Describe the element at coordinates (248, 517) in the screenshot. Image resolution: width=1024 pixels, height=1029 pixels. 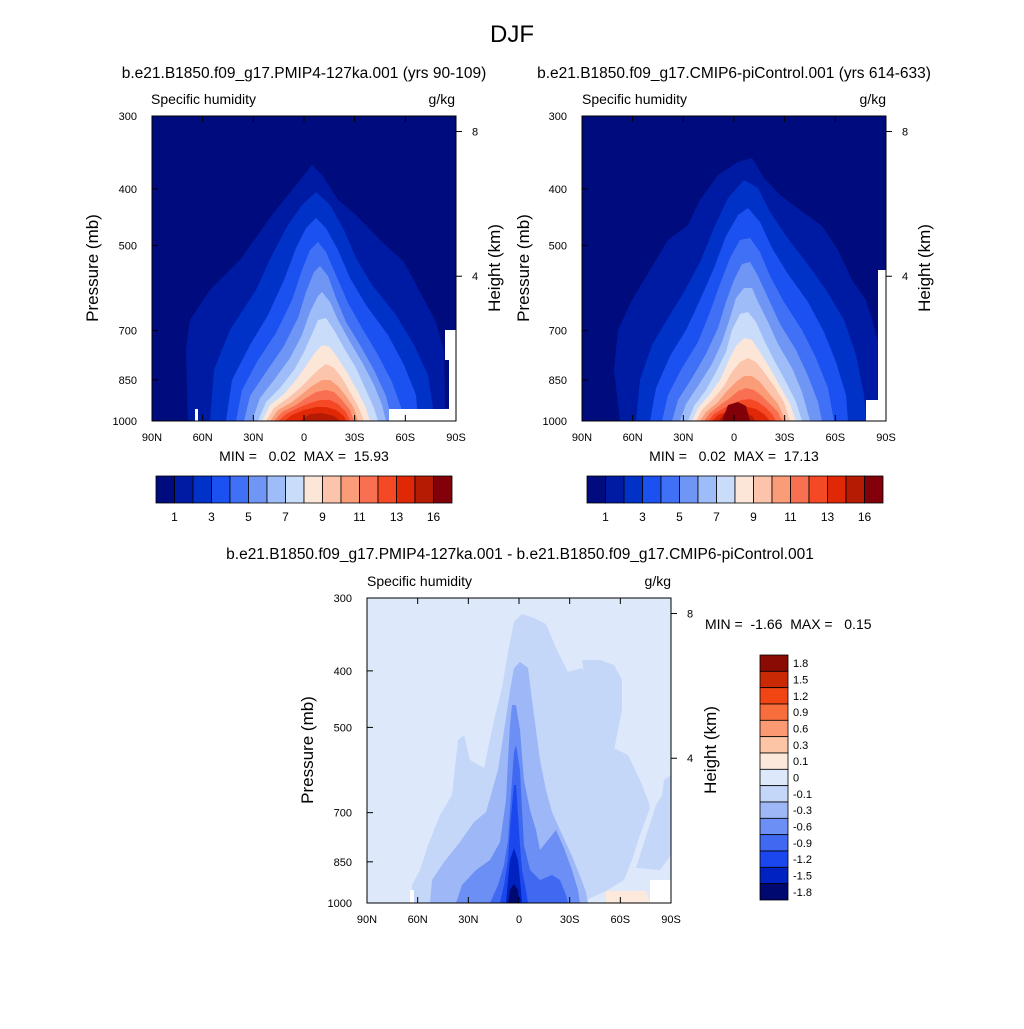
I see `colorbar-label: 5` at that location.